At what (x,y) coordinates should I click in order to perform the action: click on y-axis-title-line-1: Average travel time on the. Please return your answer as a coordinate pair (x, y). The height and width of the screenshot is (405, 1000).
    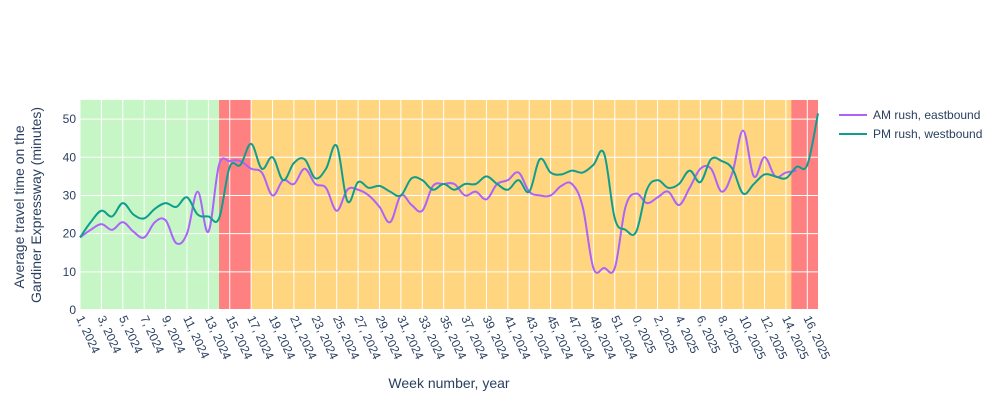
    Looking at the image, I should click on (19, 206).